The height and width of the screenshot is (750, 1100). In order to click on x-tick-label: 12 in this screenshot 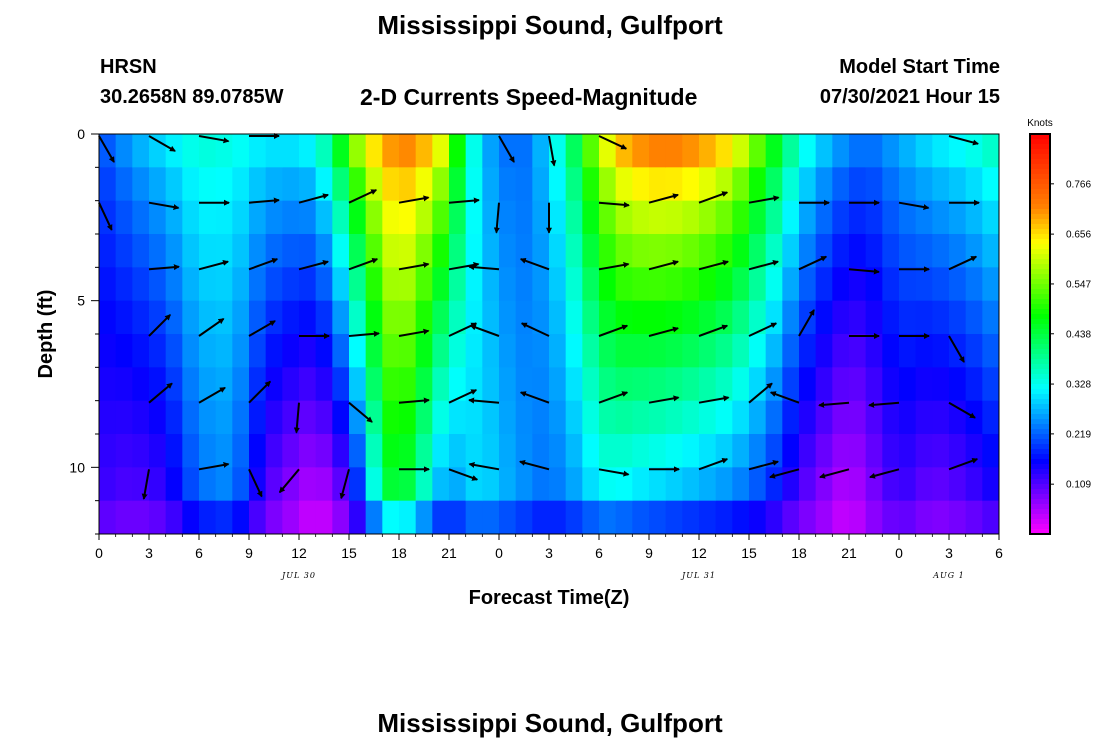, I will do `click(699, 553)`.